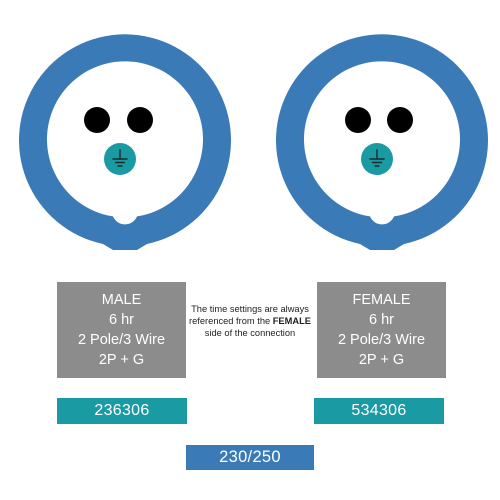 This screenshot has width=500, height=500. What do you see at coordinates (140, 120) in the screenshot?
I see `male-pin-right` at bounding box center [140, 120].